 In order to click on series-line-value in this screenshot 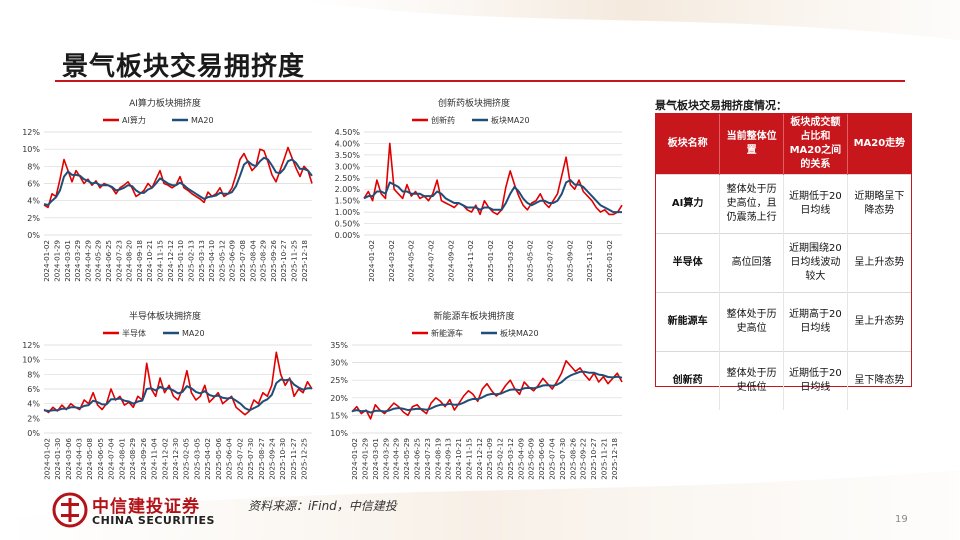, I will do `click(493, 179)`.